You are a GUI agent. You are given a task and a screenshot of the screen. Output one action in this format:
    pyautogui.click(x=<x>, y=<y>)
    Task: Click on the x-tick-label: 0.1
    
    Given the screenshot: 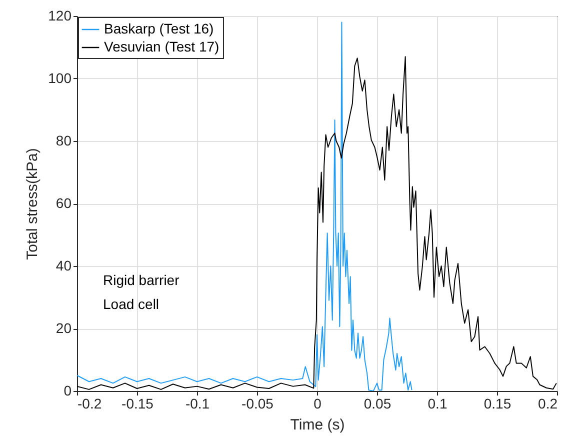 What is the action you would take?
    pyautogui.click(x=438, y=404)
    